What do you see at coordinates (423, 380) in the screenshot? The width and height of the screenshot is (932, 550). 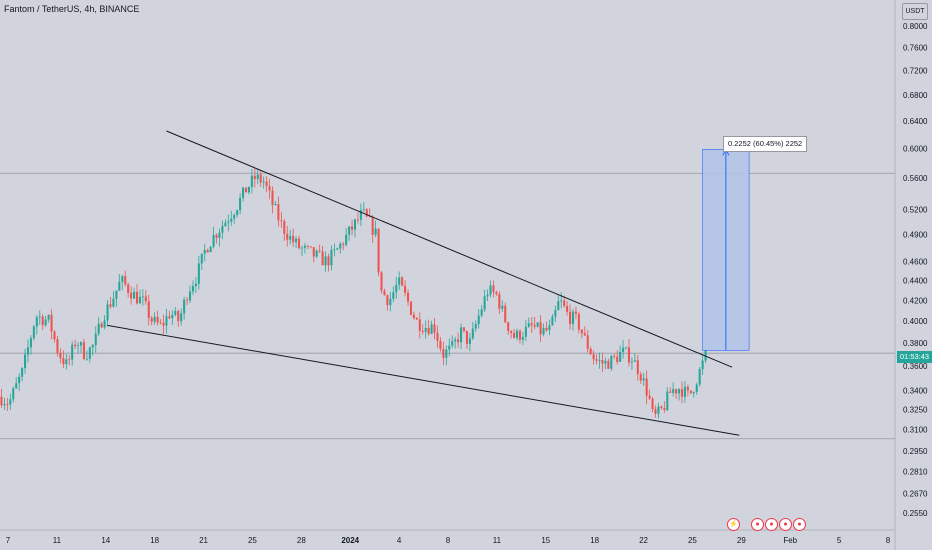 I see `lower-trendline` at bounding box center [423, 380].